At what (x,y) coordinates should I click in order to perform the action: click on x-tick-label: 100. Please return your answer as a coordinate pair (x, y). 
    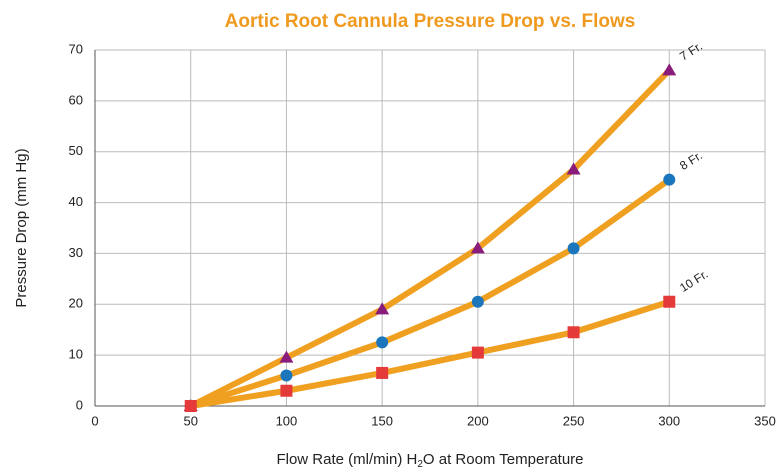
    Looking at the image, I should click on (287, 420).